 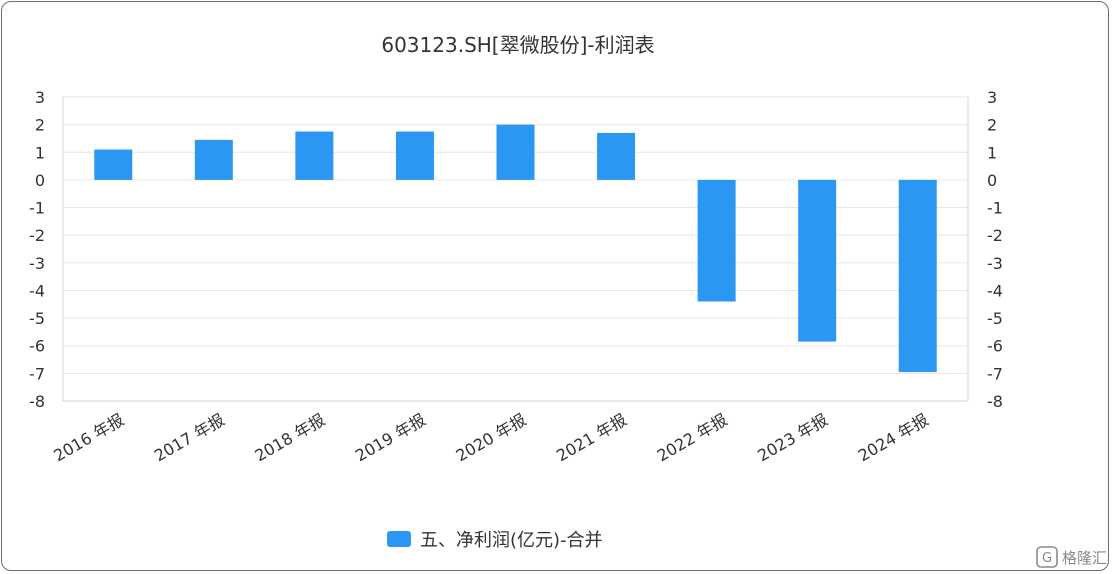 I want to click on y-tick-label-right: -6, so click(x=995, y=346).